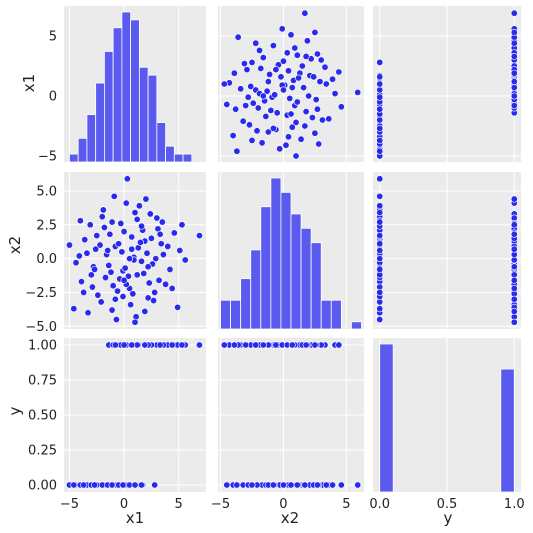 The image size is (533, 533). What do you see at coordinates (346, 504) in the screenshot?
I see `x-tick-label: 5` at bounding box center [346, 504].